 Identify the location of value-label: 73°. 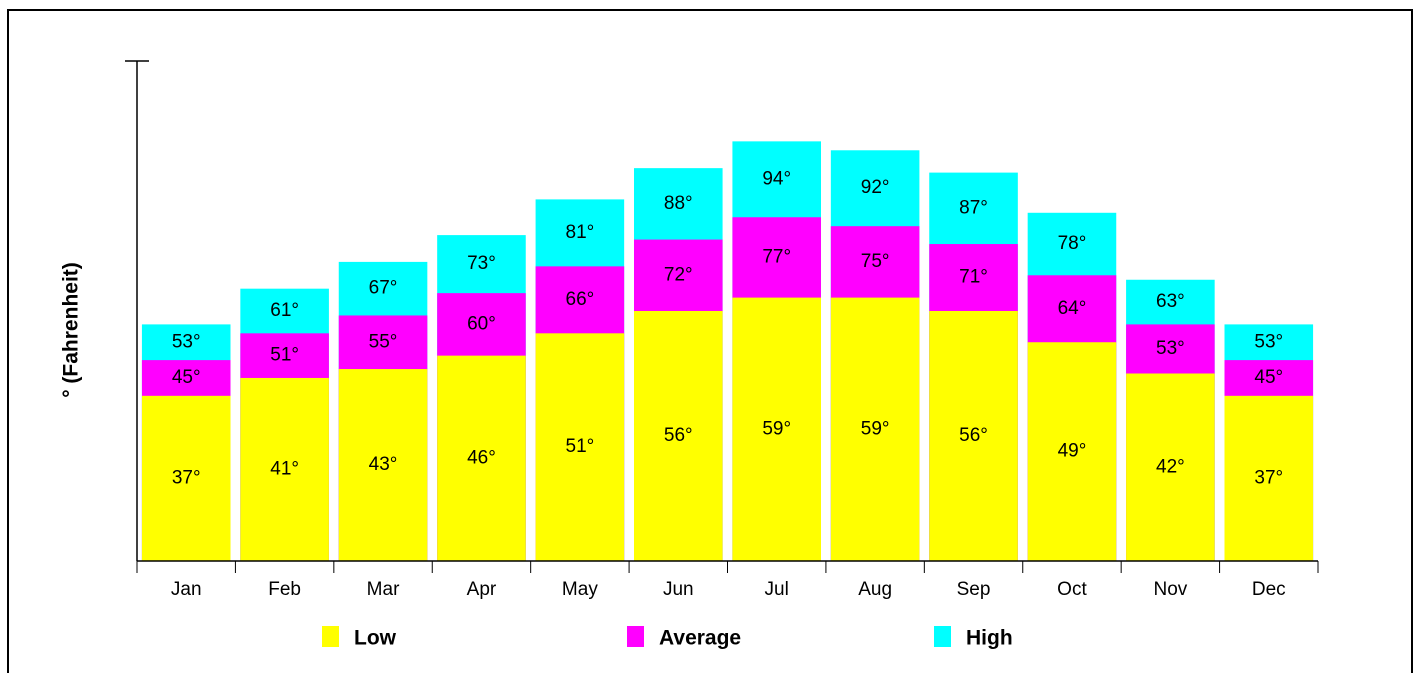
(481, 263).